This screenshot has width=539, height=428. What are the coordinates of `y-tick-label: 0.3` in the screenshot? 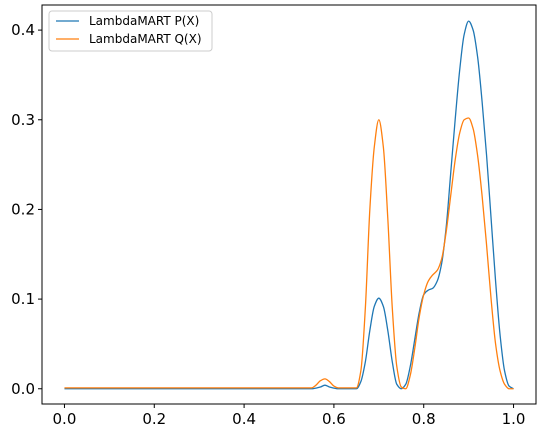 It's located at (23, 120).